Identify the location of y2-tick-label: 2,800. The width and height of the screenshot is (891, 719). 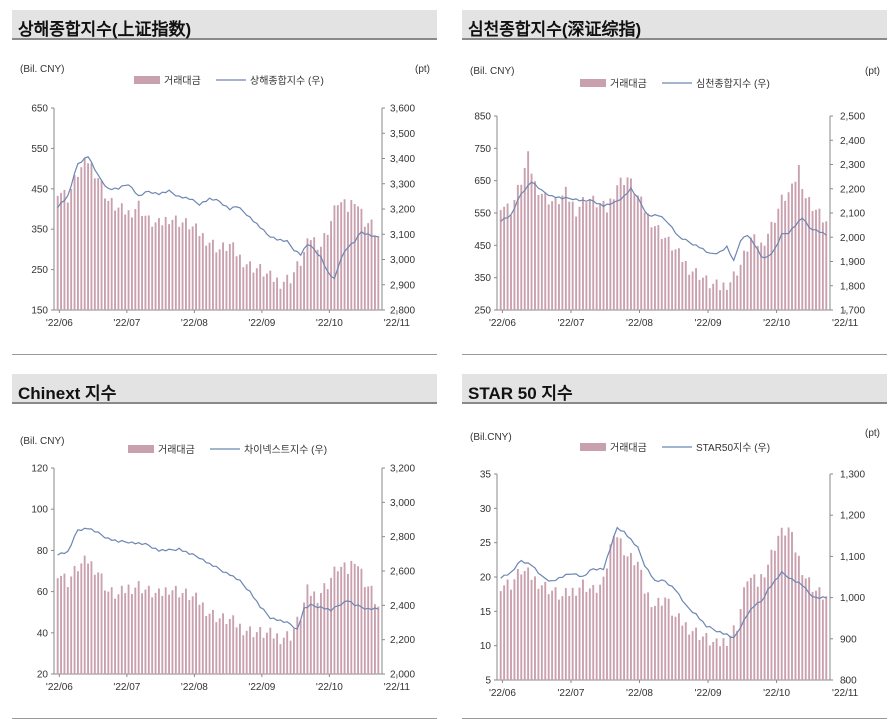
(402, 537).